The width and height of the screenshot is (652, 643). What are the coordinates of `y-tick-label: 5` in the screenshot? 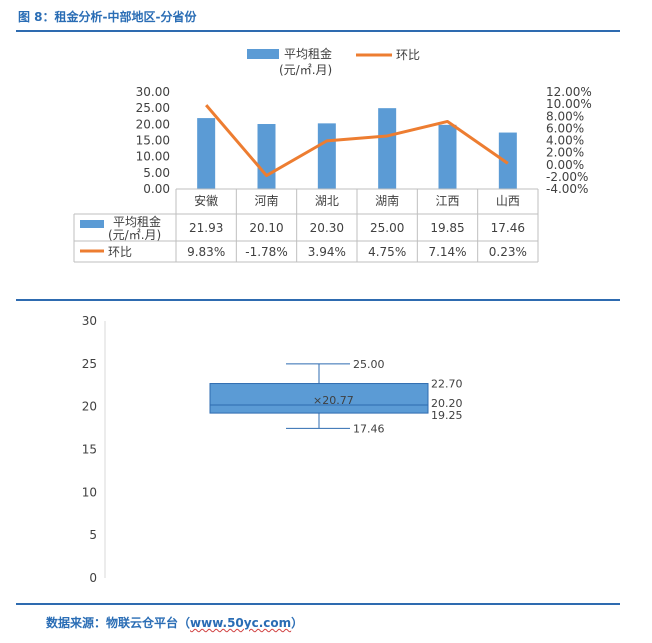 It's located at (93, 535).